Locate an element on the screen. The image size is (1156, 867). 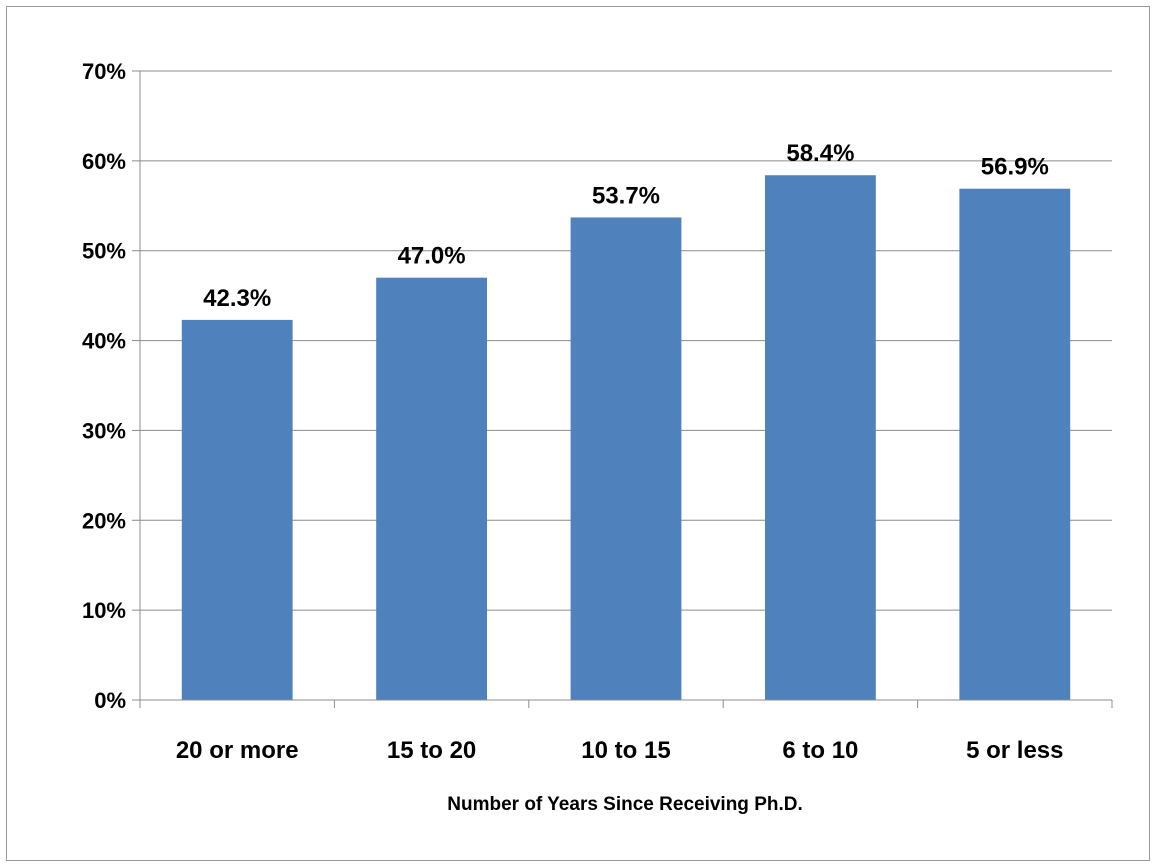
x-category-label: 5 or less is located at coordinates (1014, 750).